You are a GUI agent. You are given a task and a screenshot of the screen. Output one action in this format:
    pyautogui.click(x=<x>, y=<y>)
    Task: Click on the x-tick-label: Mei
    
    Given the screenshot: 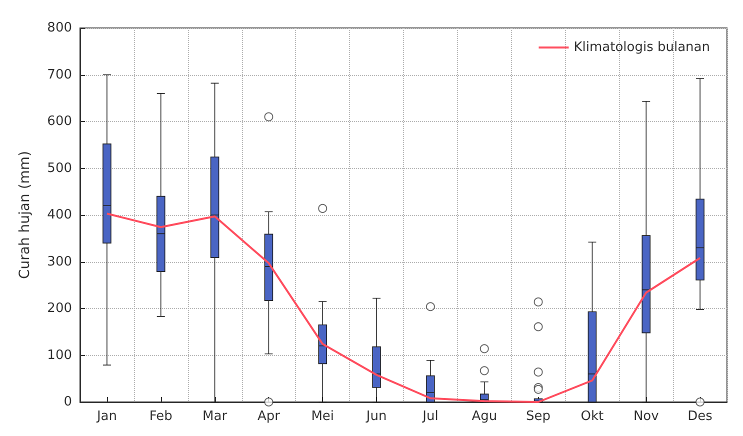 What is the action you would take?
    pyautogui.click(x=322, y=416)
    